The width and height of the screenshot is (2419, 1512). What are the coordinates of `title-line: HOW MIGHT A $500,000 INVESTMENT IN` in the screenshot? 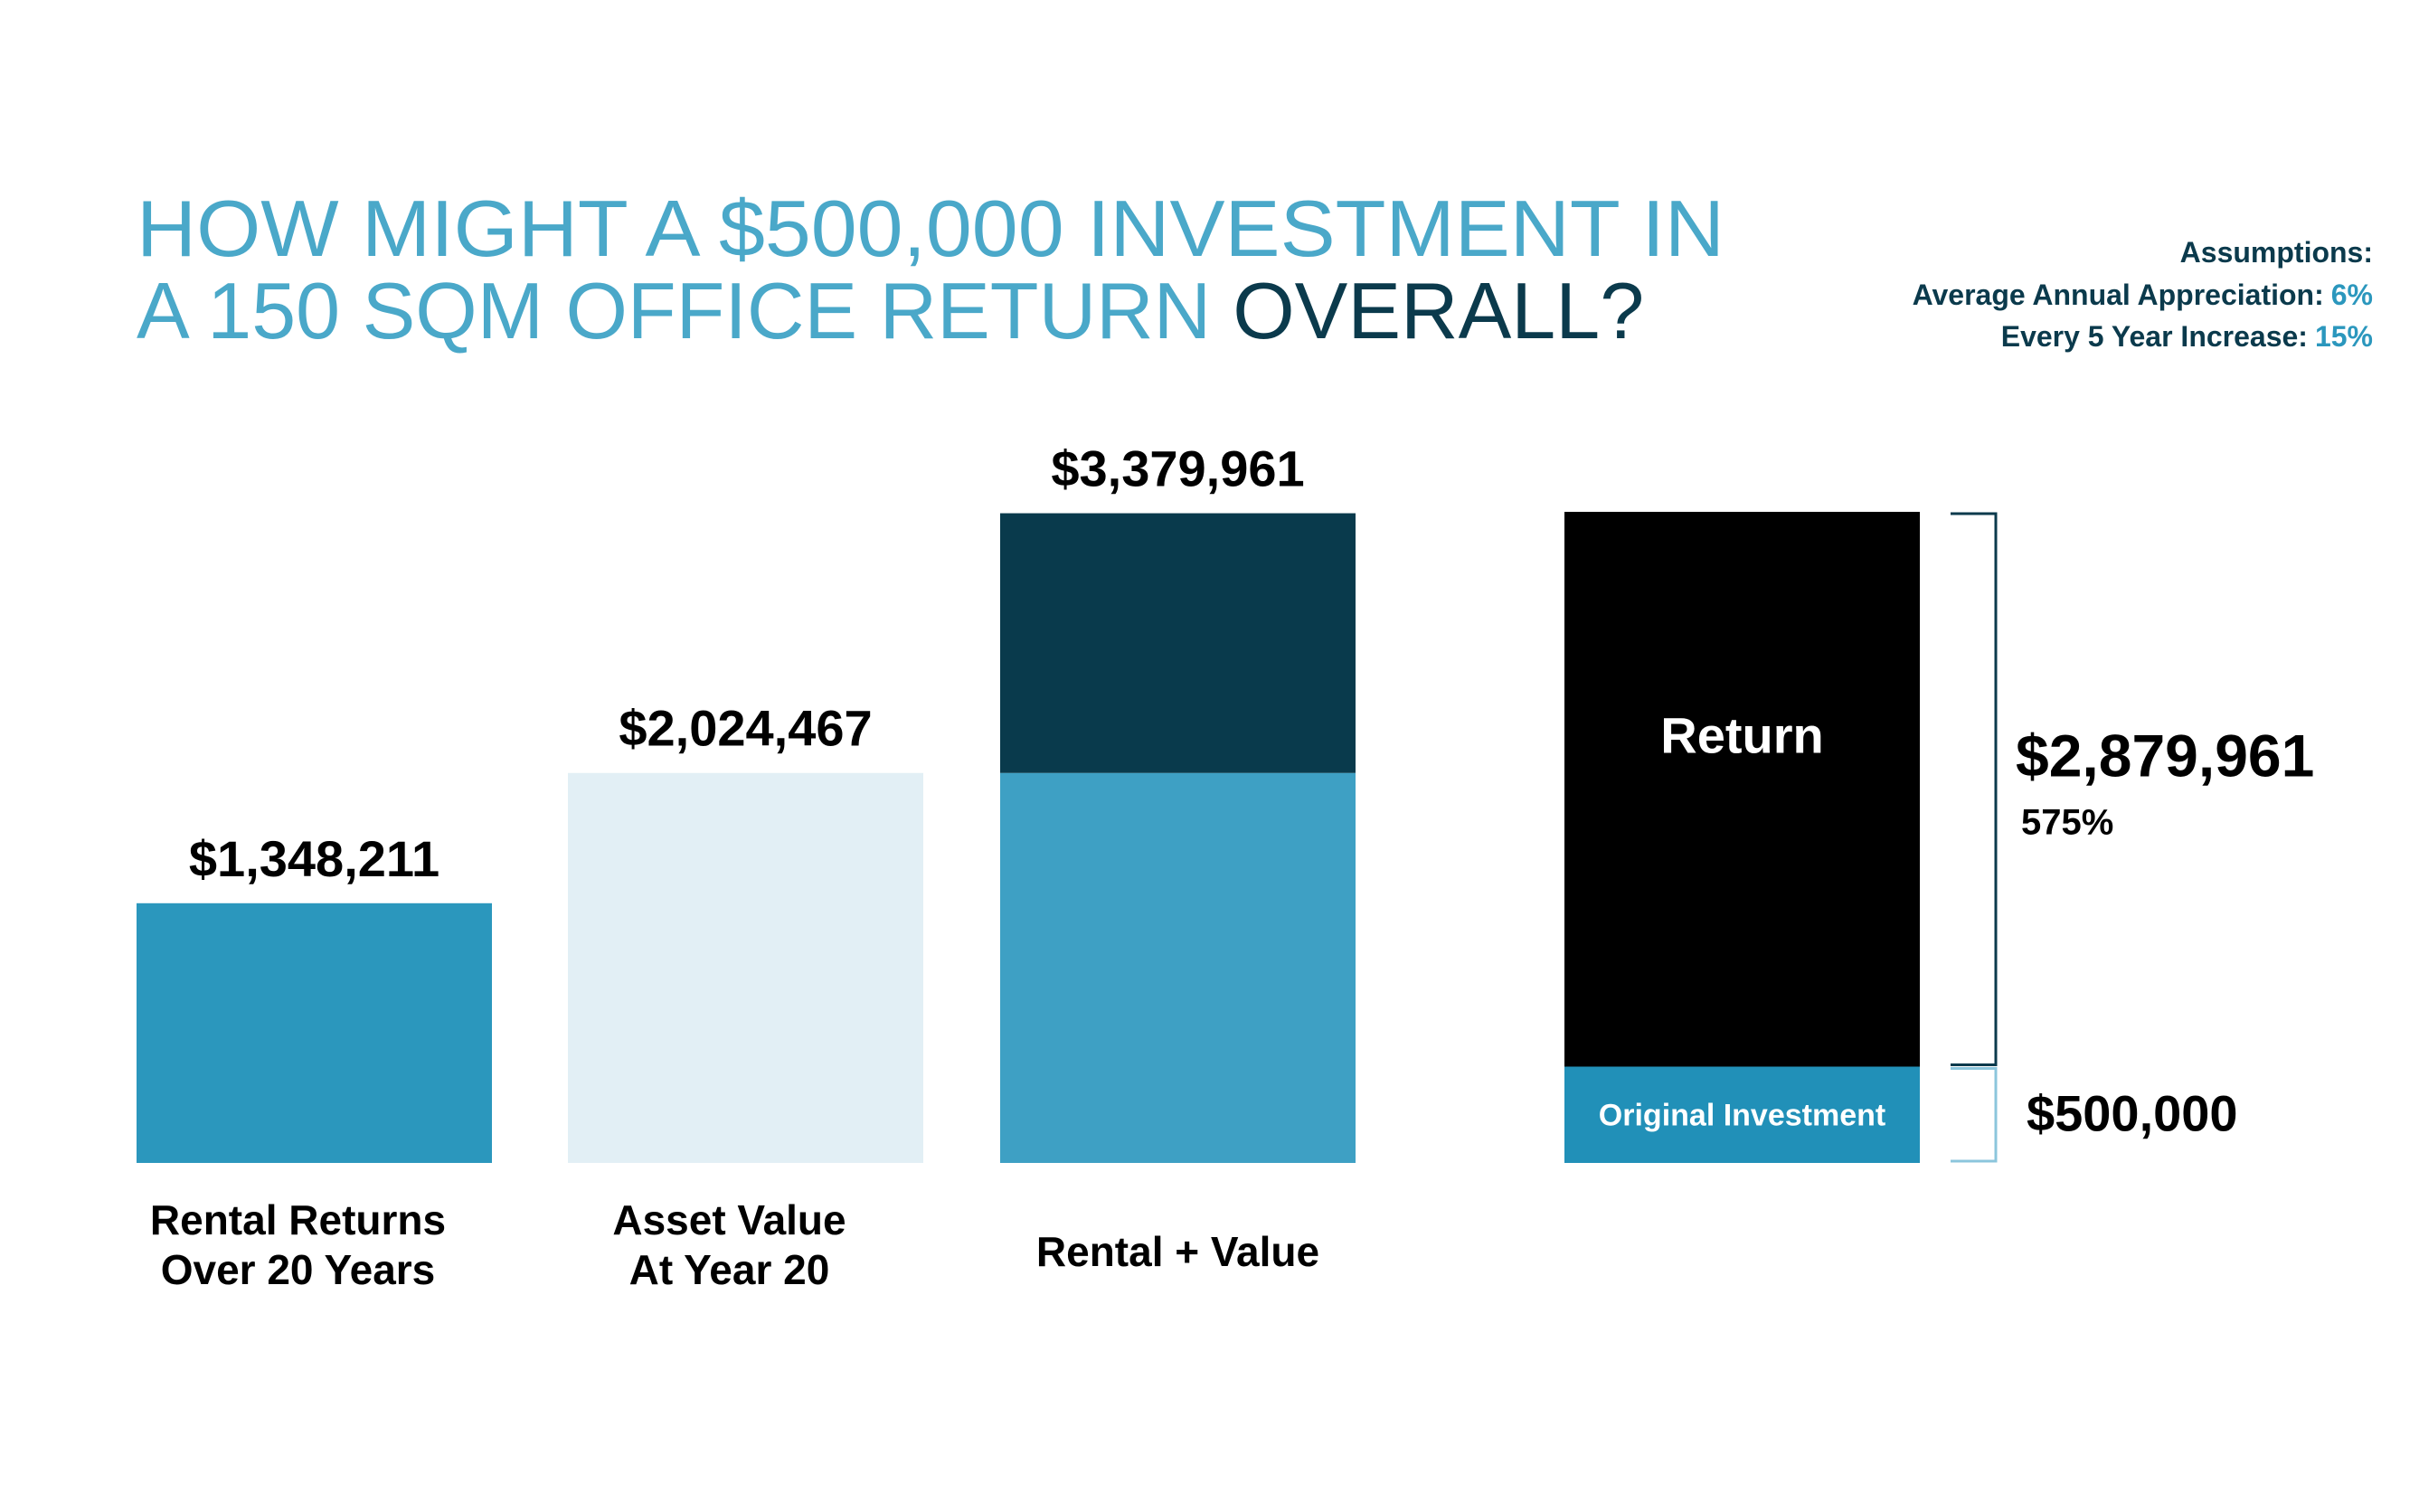 It's located at (930, 228).